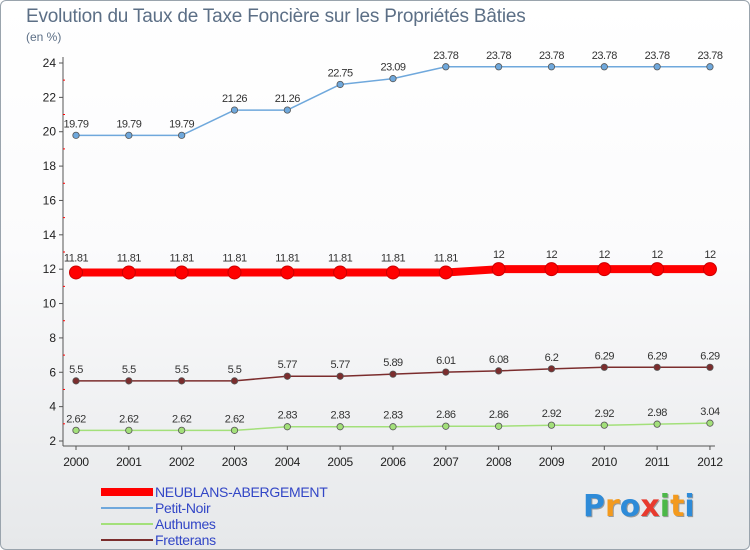  What do you see at coordinates (499, 415) in the screenshot?
I see `data-label-authumes: 2.86` at bounding box center [499, 415].